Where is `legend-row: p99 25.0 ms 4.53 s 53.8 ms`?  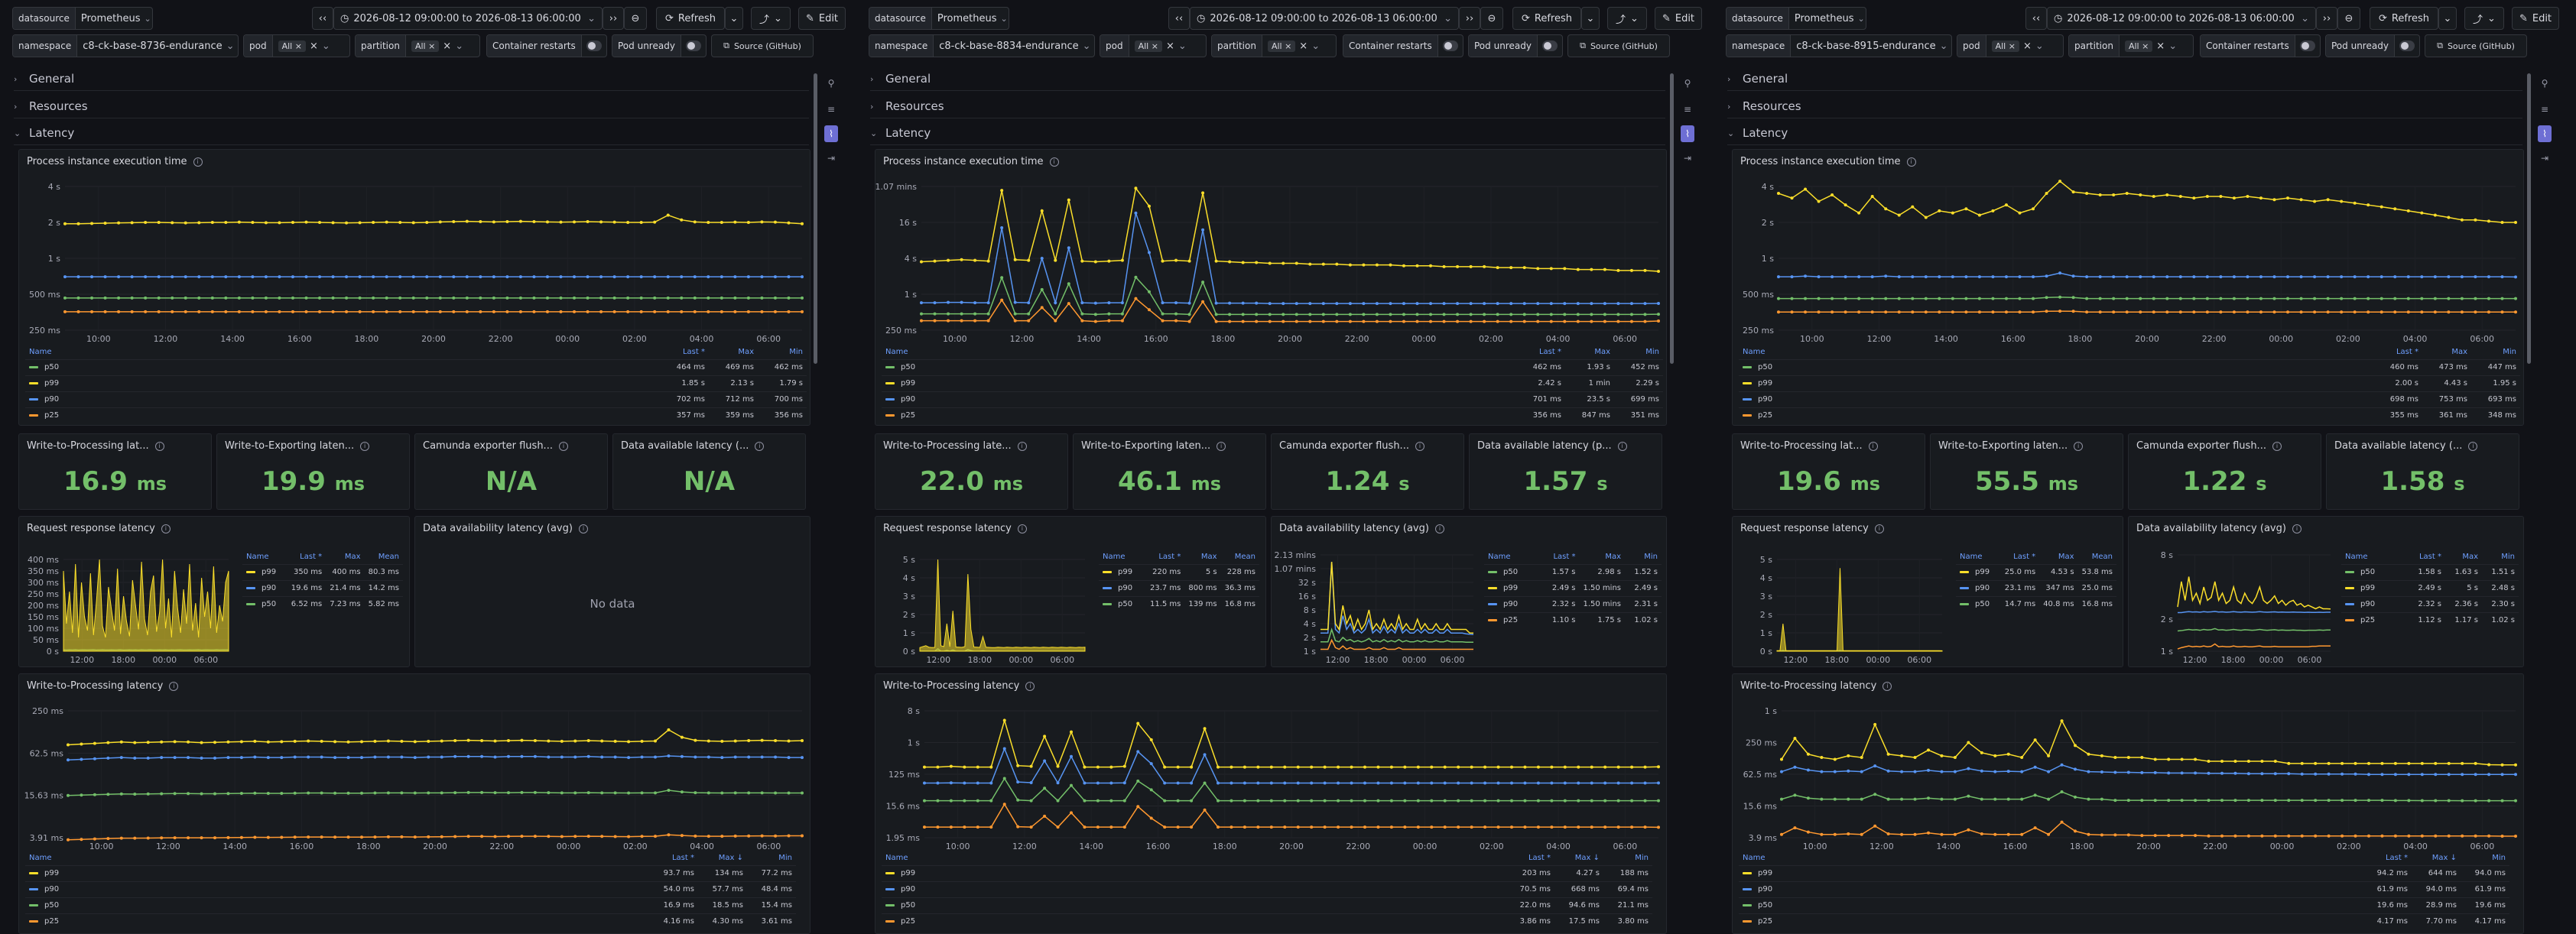 legend-row: p99 25.0 ms 4.53 s 53.8 ms is located at coordinates (2036, 572).